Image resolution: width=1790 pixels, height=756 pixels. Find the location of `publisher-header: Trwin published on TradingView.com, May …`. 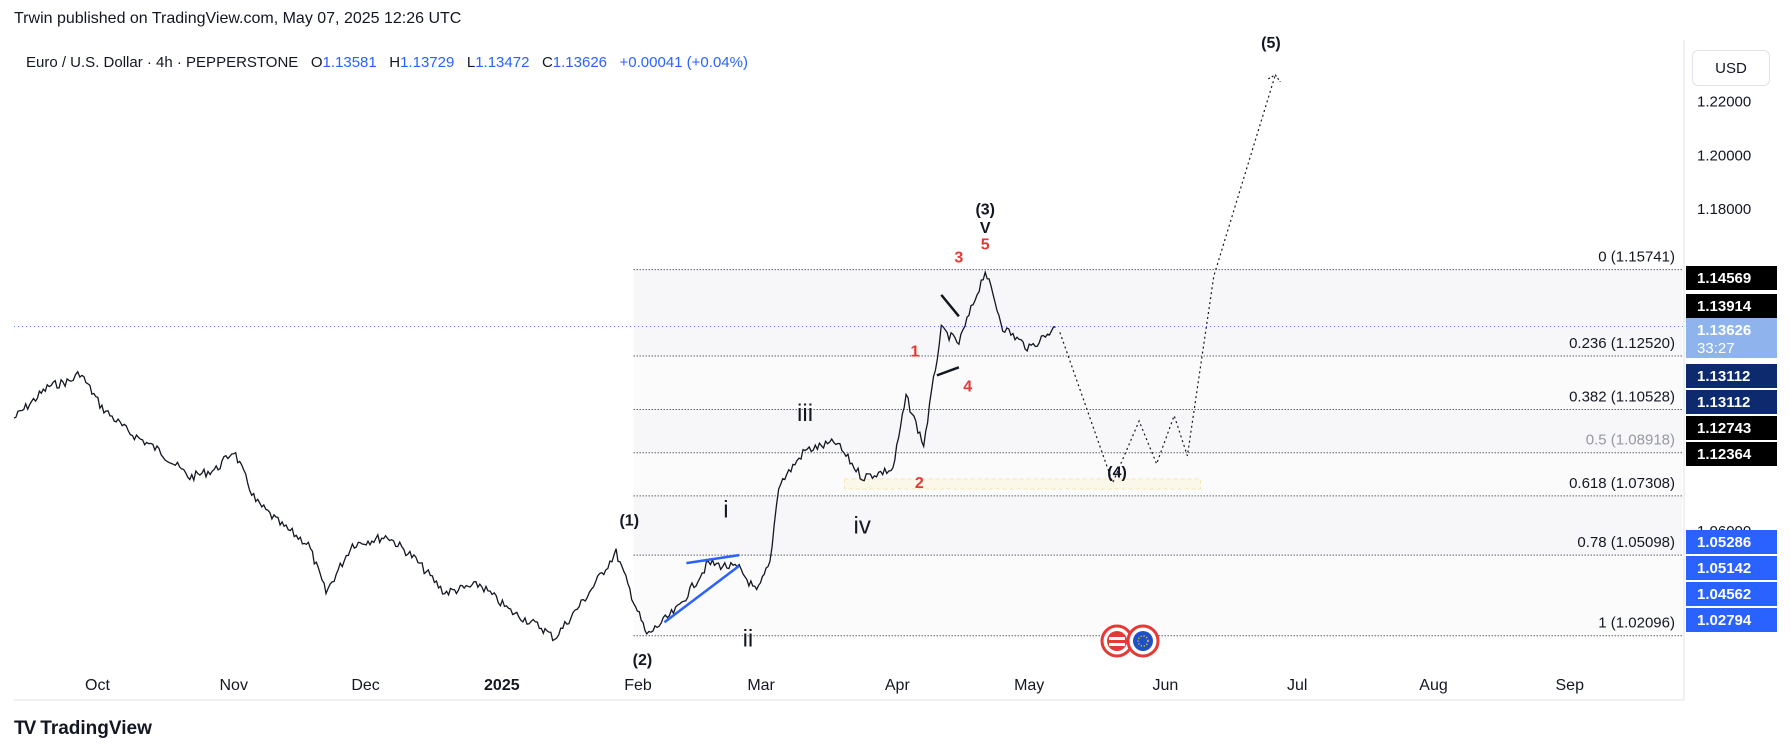

publisher-header: Trwin published on TradingView.com, May … is located at coordinates (238, 18).